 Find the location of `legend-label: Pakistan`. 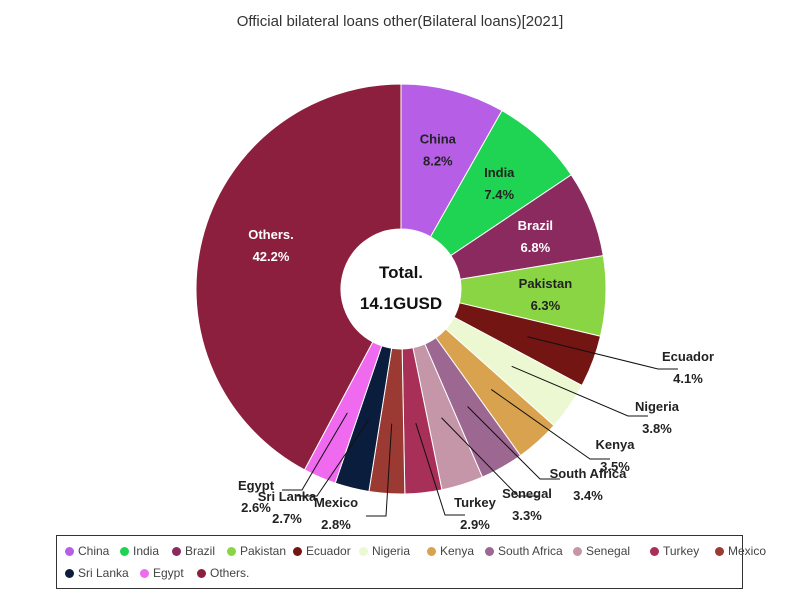

legend-label: Pakistan is located at coordinates (263, 551).